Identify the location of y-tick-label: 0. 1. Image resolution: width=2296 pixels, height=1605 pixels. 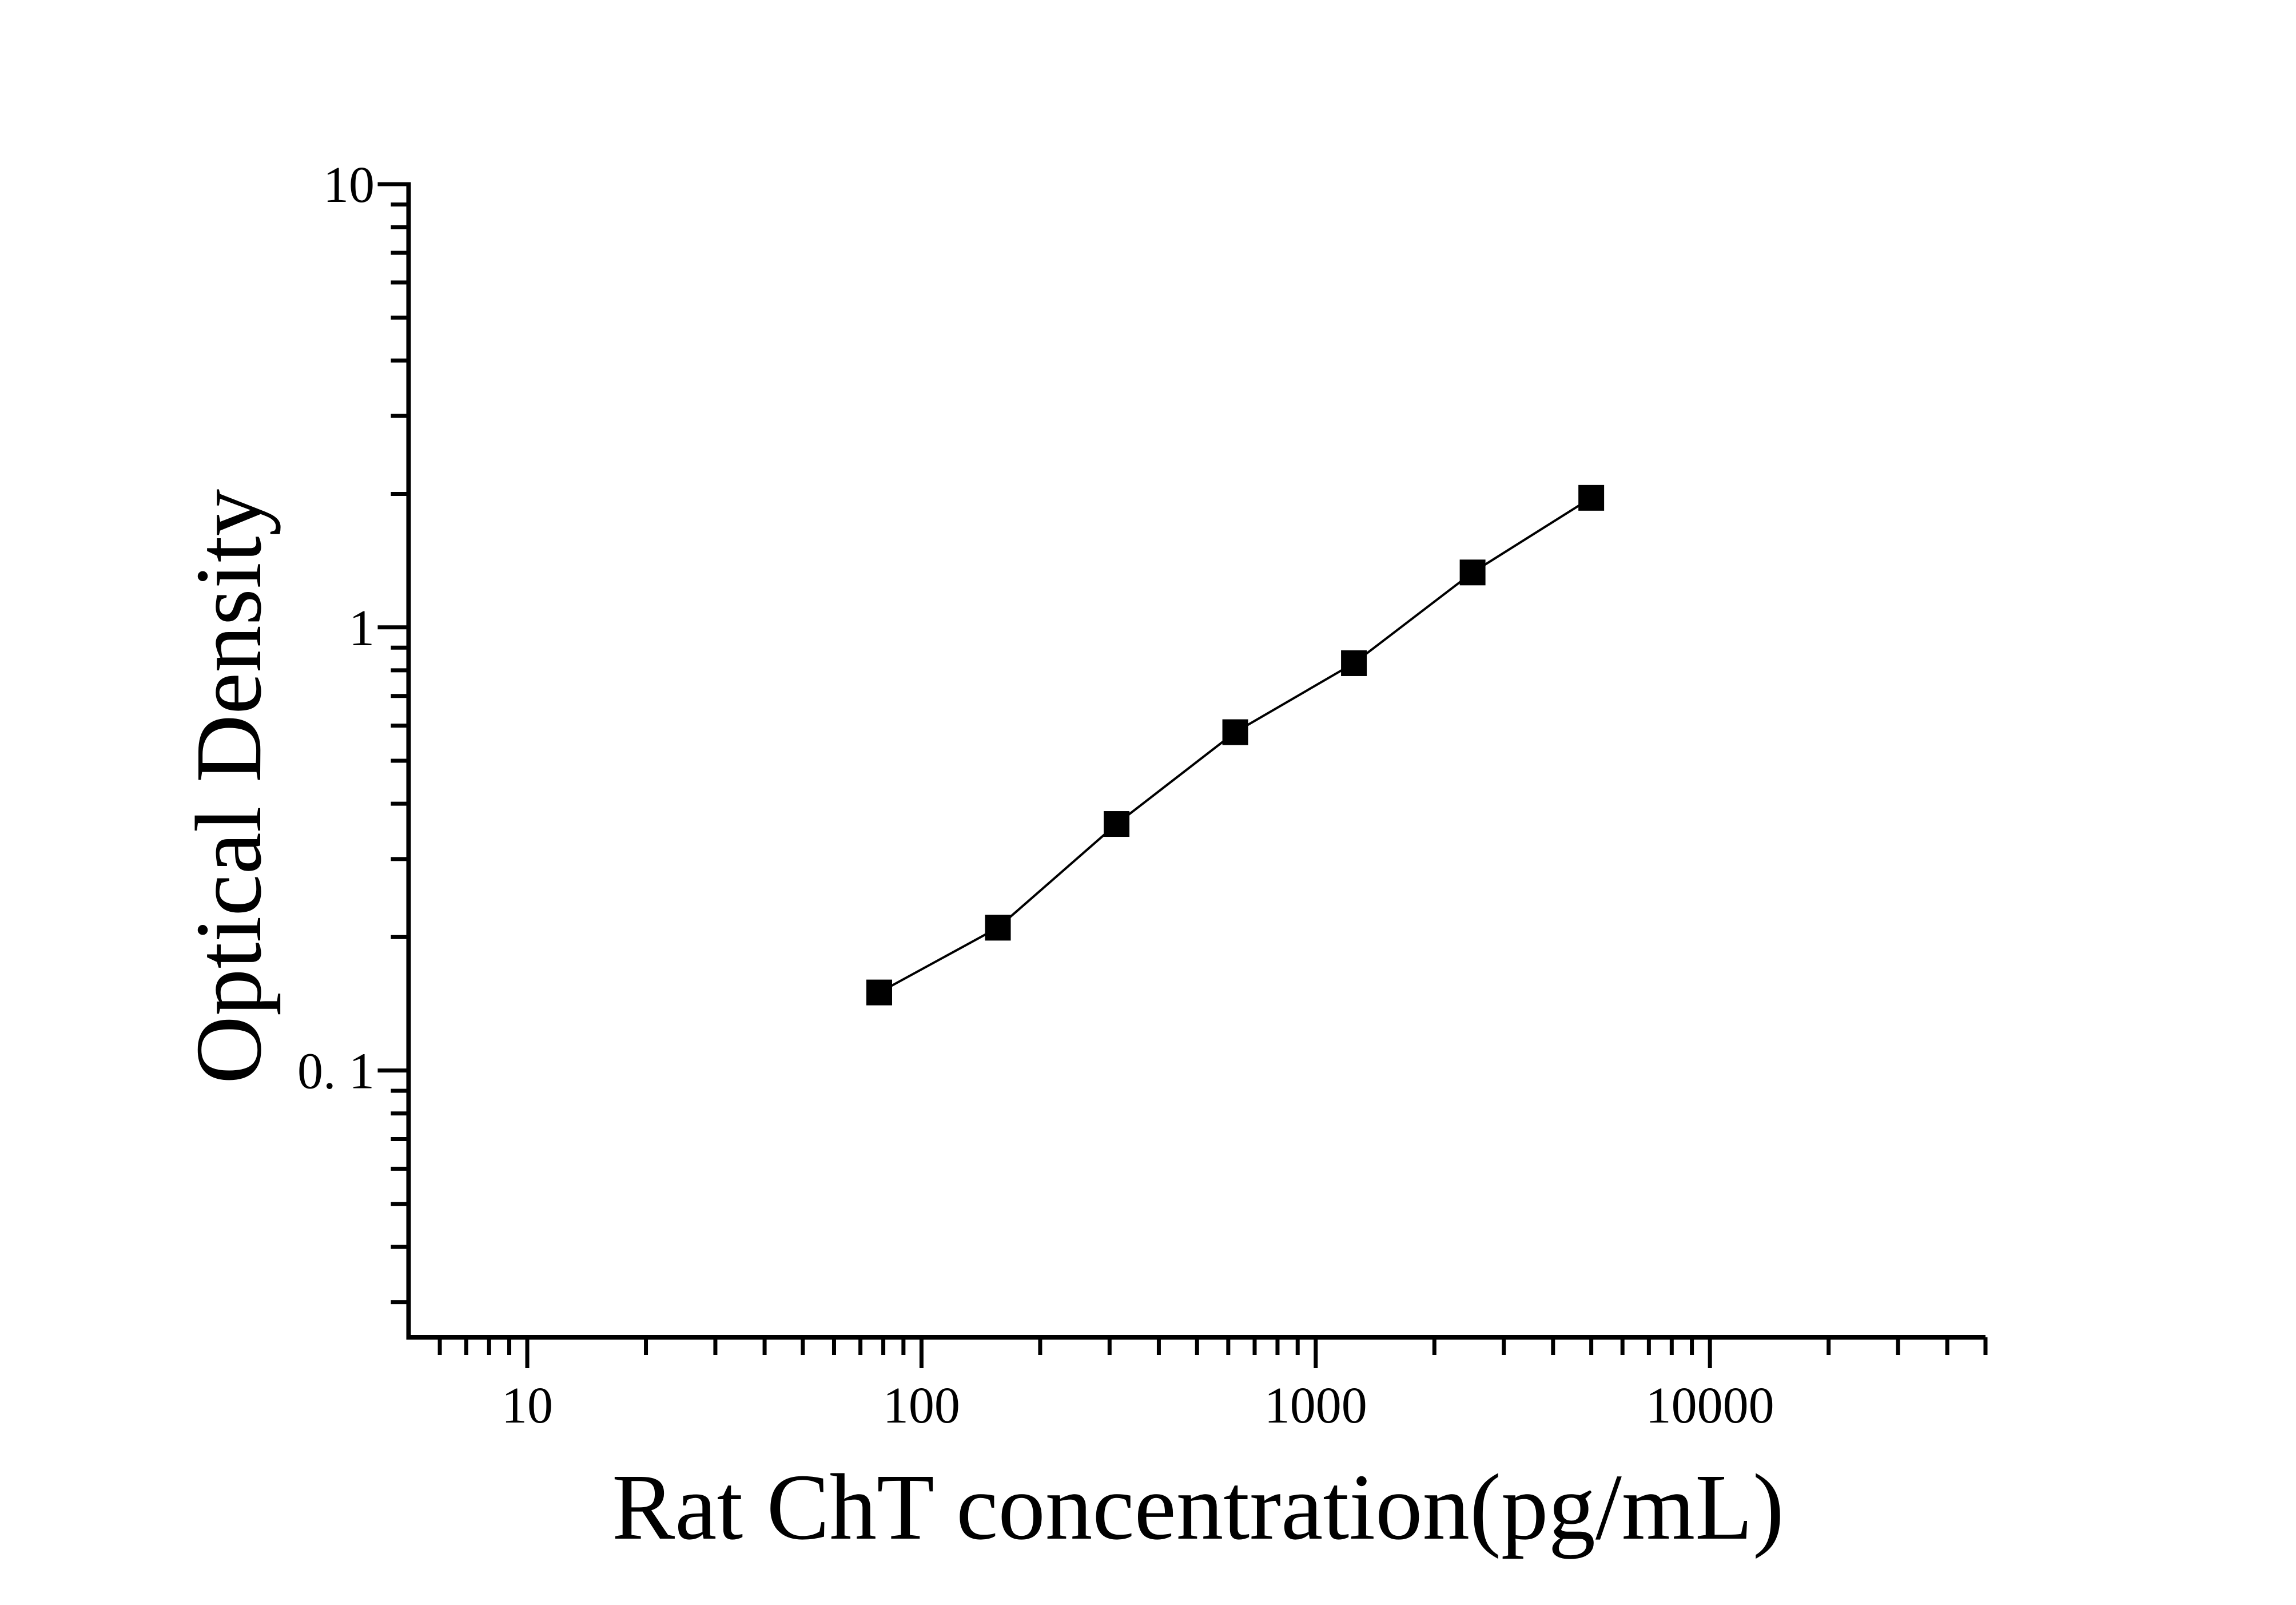
(336, 1071).